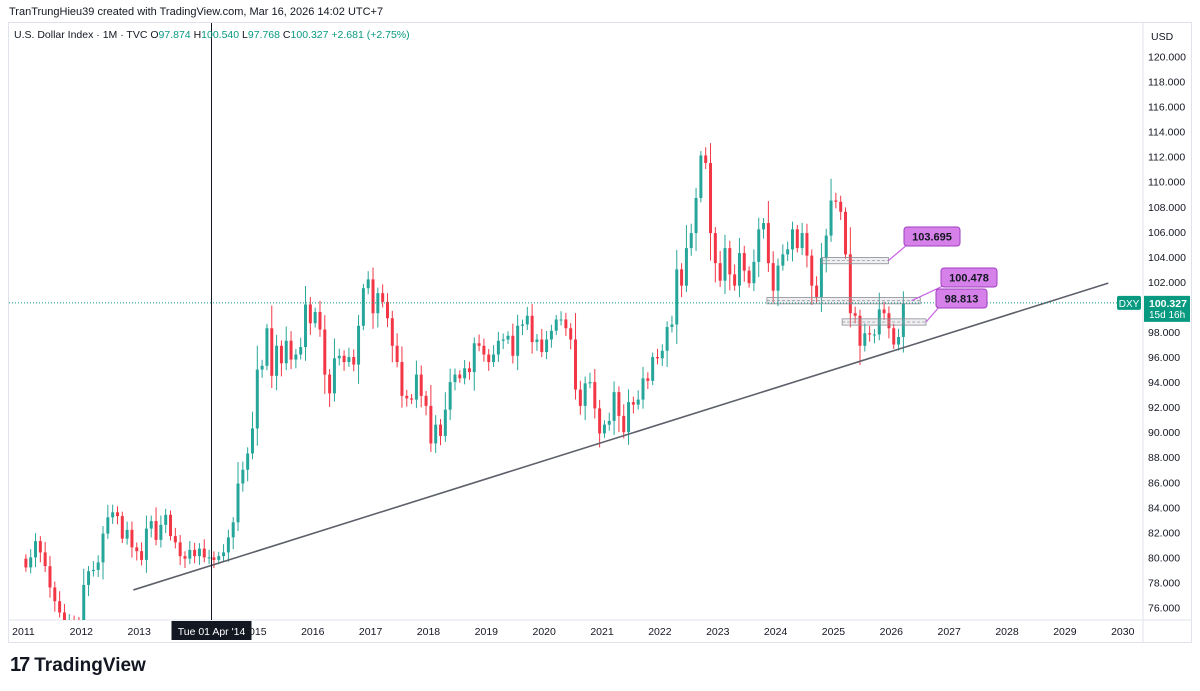  I want to click on ohlc-low-value: 97.768, so click(265, 35).